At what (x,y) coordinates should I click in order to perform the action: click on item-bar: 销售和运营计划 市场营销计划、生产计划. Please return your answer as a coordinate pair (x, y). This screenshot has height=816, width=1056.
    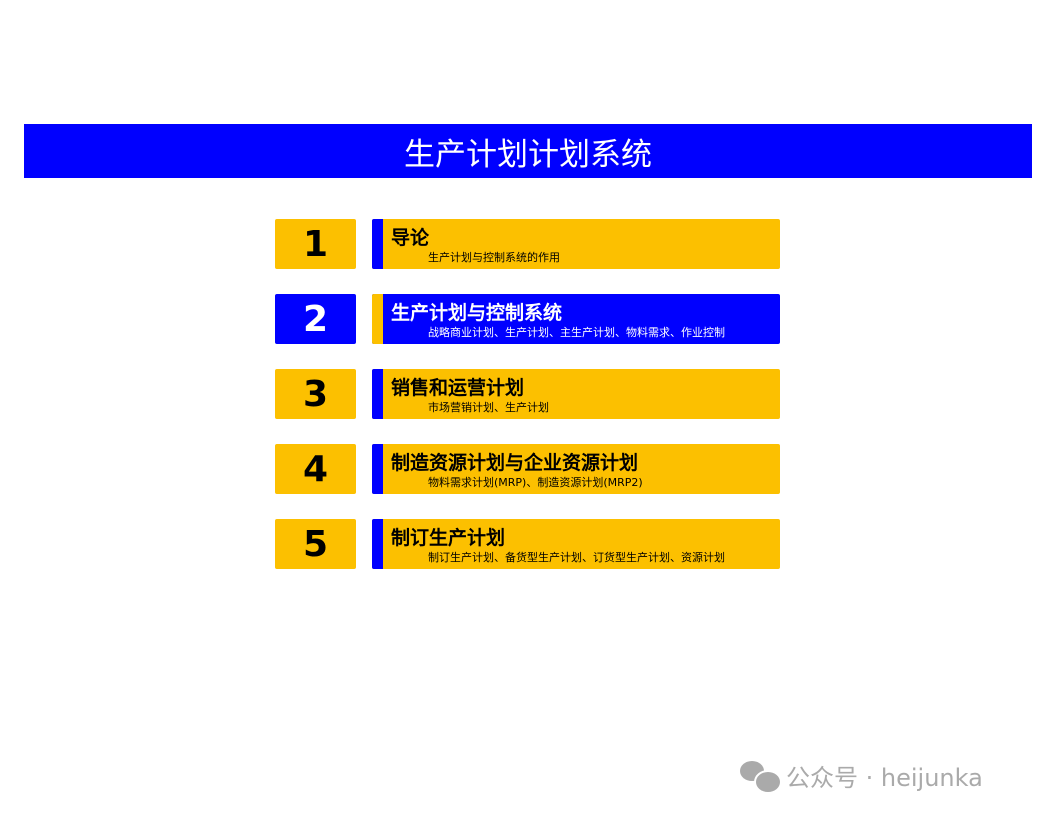
    Looking at the image, I should click on (576, 394).